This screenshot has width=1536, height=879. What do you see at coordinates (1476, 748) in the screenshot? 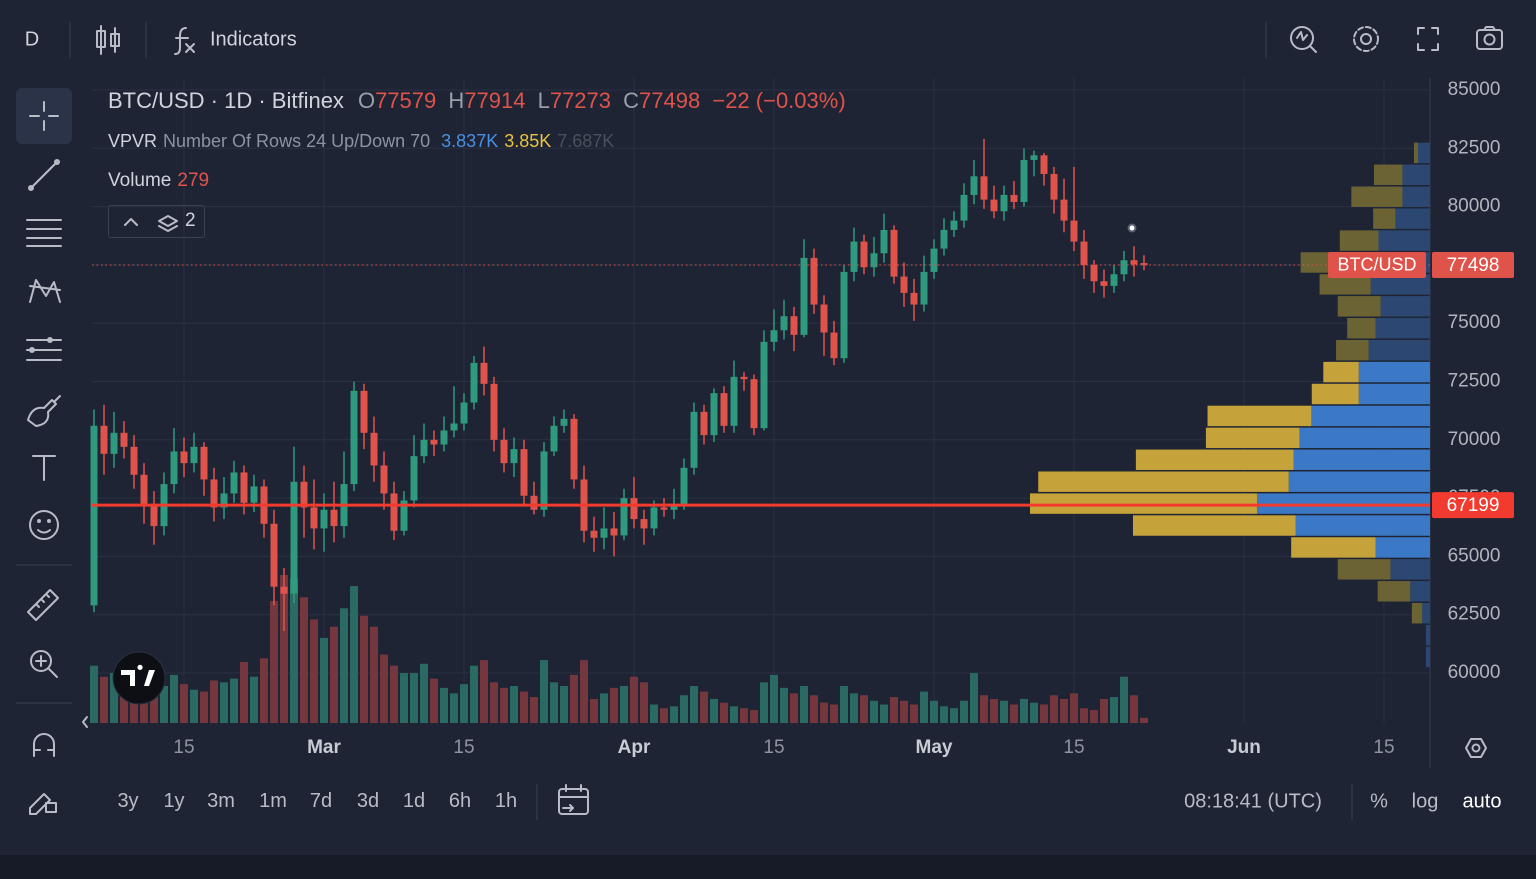
I see `axis-settings-button` at bounding box center [1476, 748].